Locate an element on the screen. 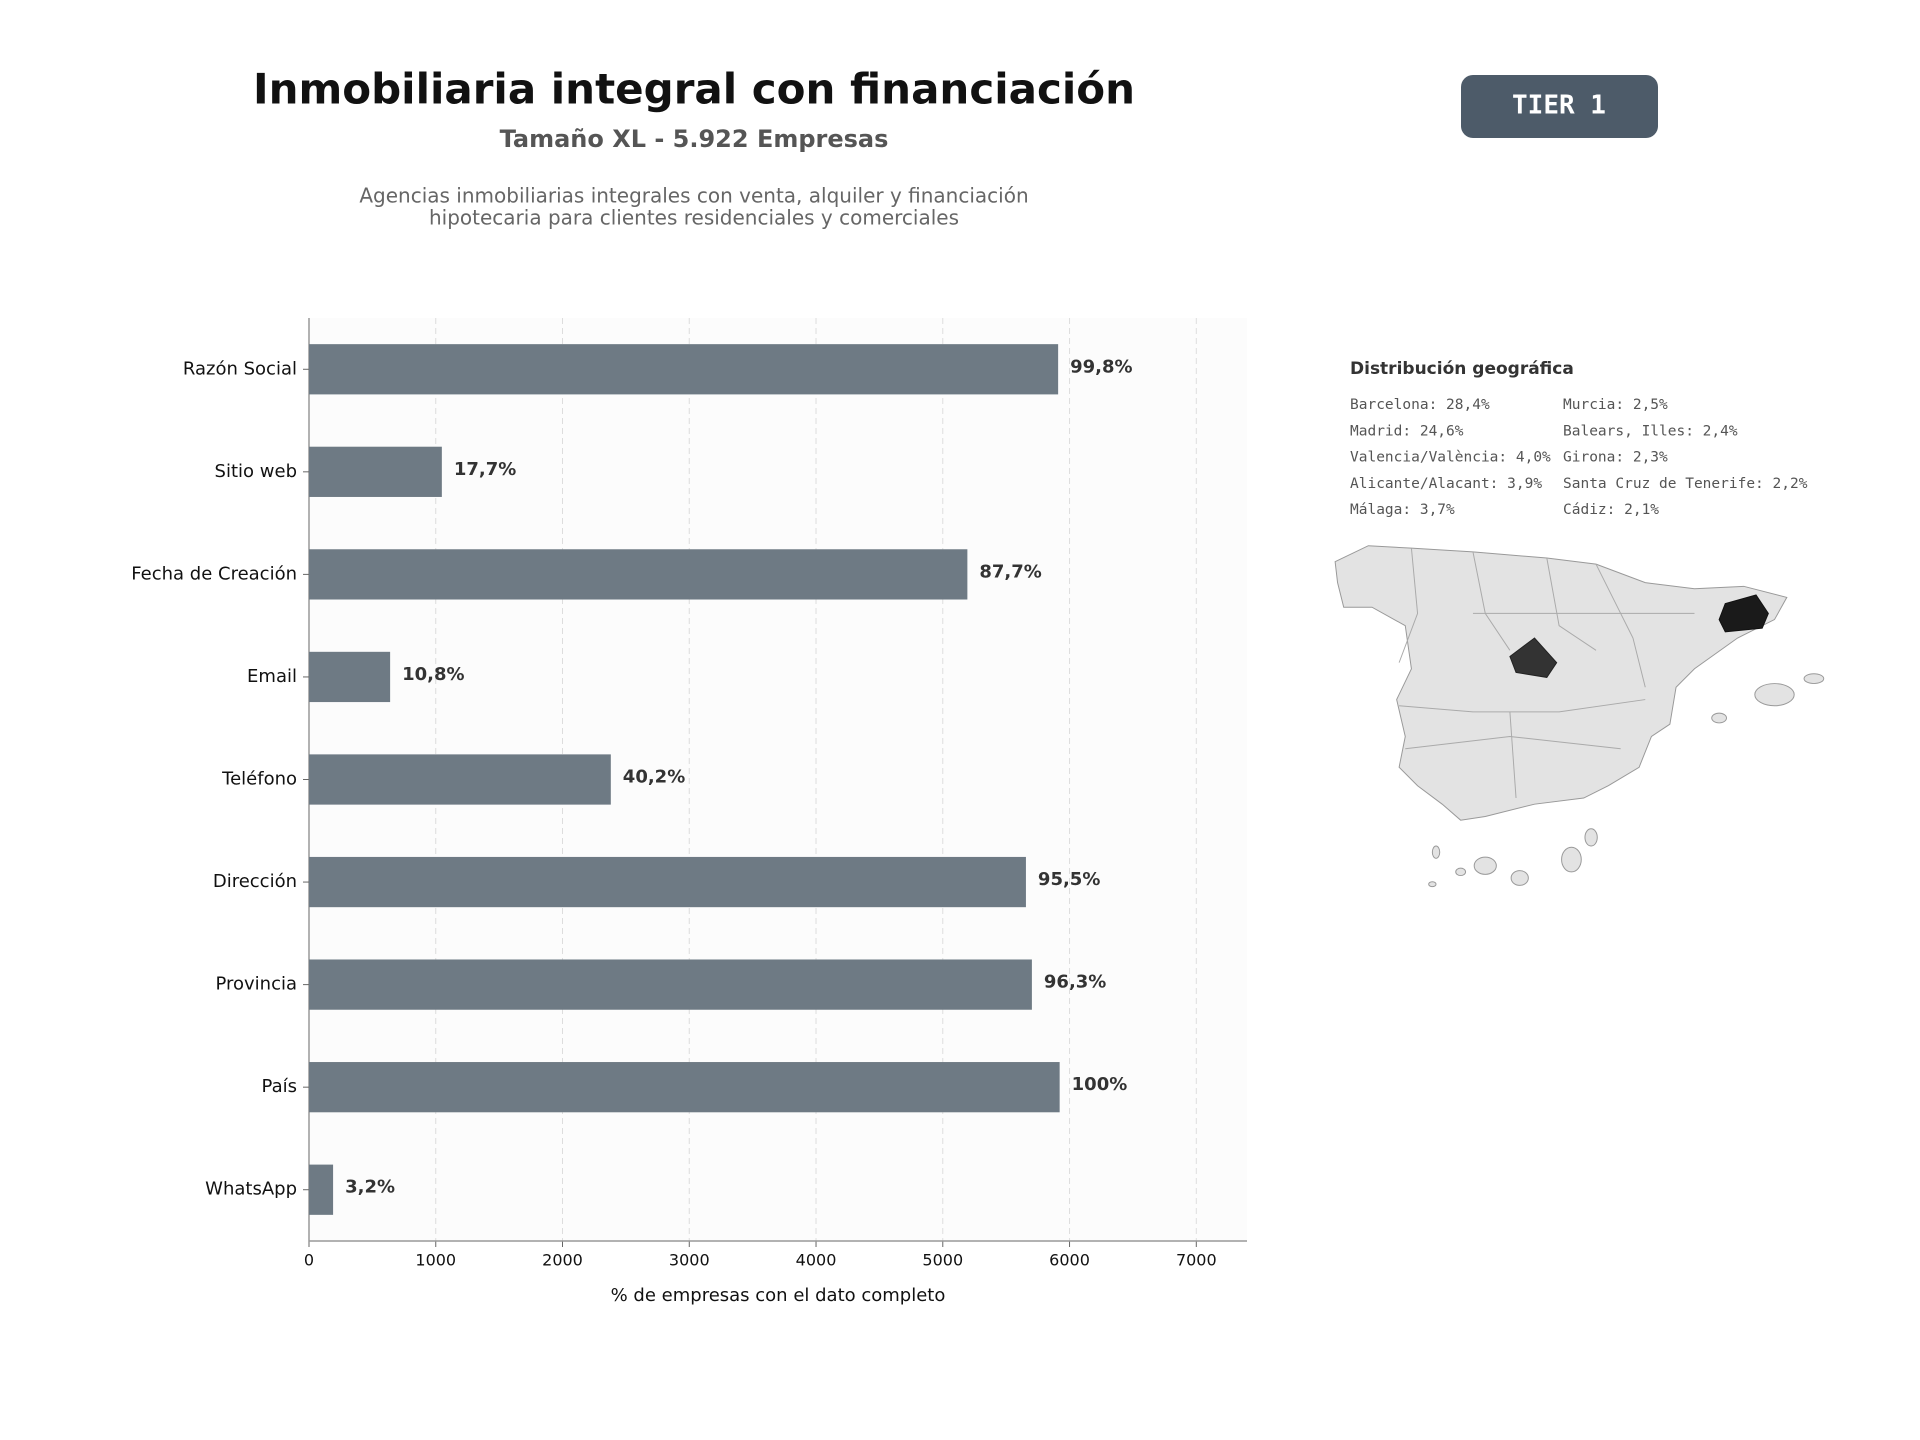  map is located at coordinates (1579, 716).